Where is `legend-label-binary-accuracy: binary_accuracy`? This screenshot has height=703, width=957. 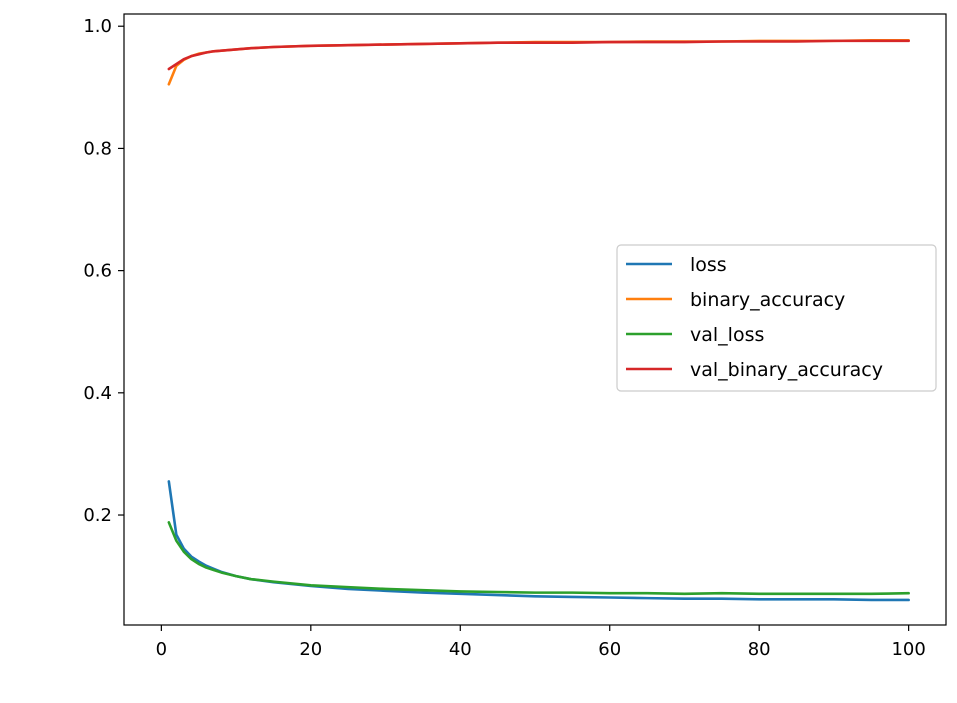
legend-label-binary-accuracy: binary_accuracy is located at coordinates (767, 300).